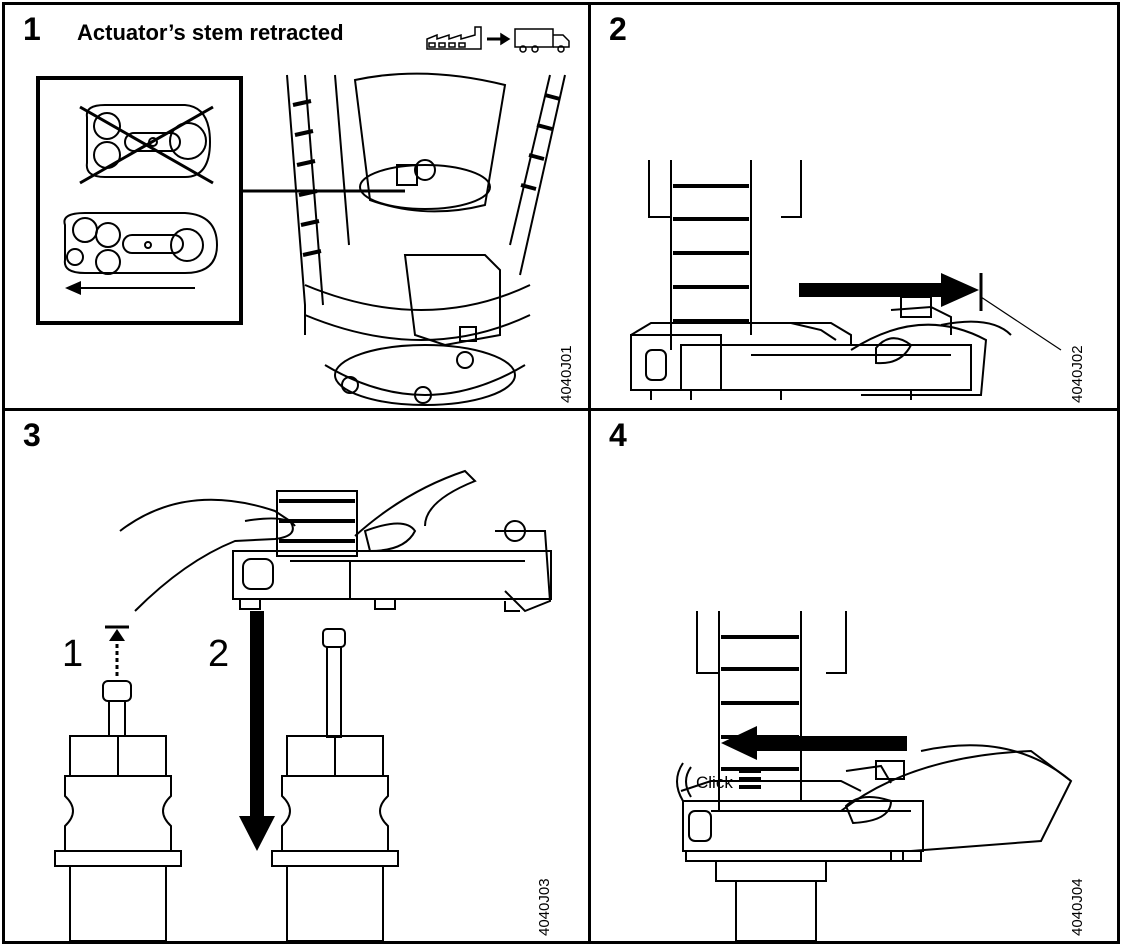  Describe the element at coordinates (210, 32) in the screenshot. I see `step-title: Actuator’s stem retracted` at that location.